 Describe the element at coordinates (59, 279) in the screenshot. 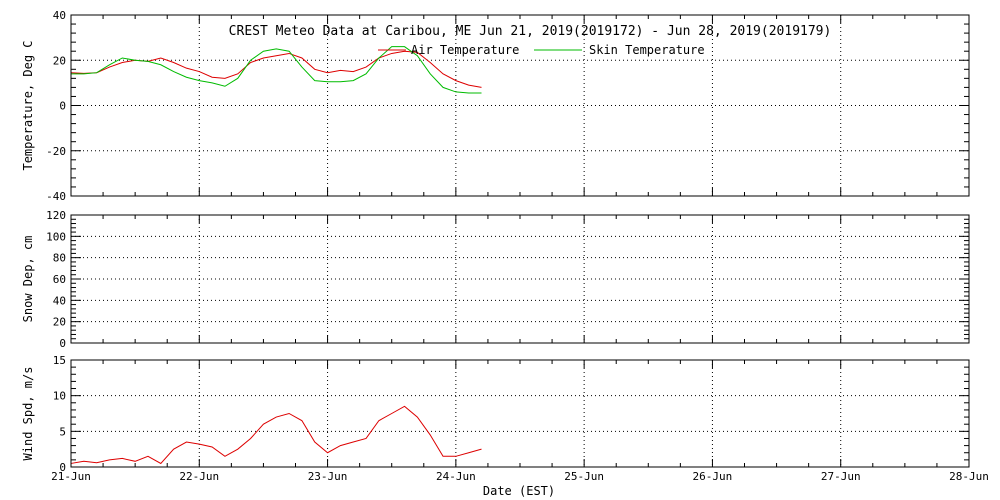

I see `y-tick-label: 60` at that location.